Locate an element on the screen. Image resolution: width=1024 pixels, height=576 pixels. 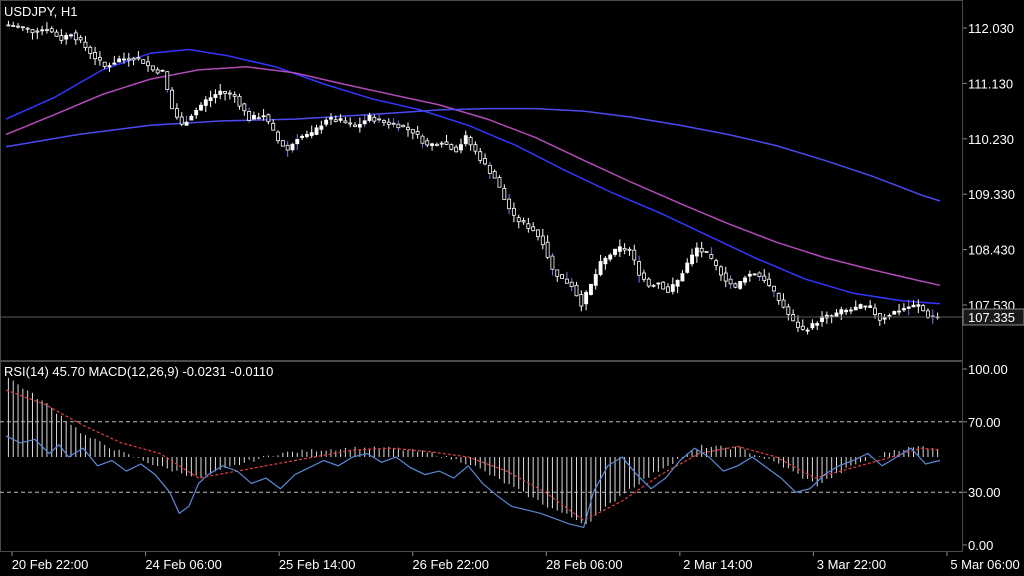
indicator-axis: 100.00 70.00 30.00 0.00 is located at coordinates (985, 457).